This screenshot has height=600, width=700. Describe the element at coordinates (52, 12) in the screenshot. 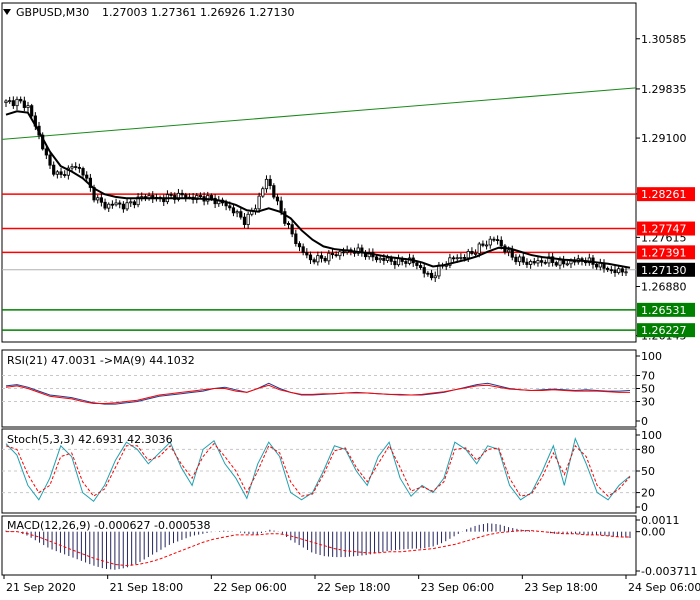

I see `symbol-label: GBPUSD,M30` at that location.